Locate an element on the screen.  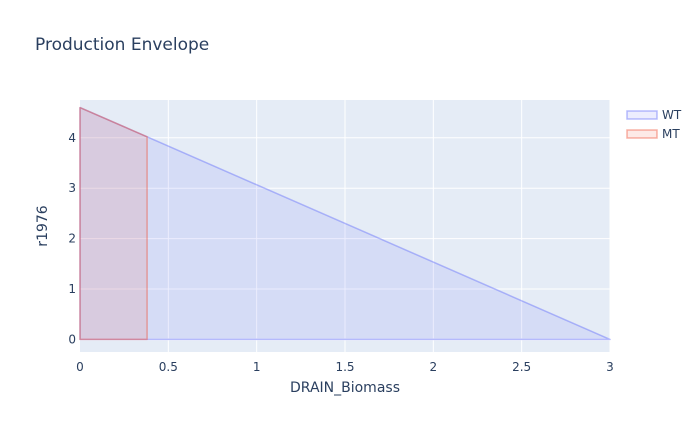
y-tick-label: 2 is located at coordinates (72, 239).